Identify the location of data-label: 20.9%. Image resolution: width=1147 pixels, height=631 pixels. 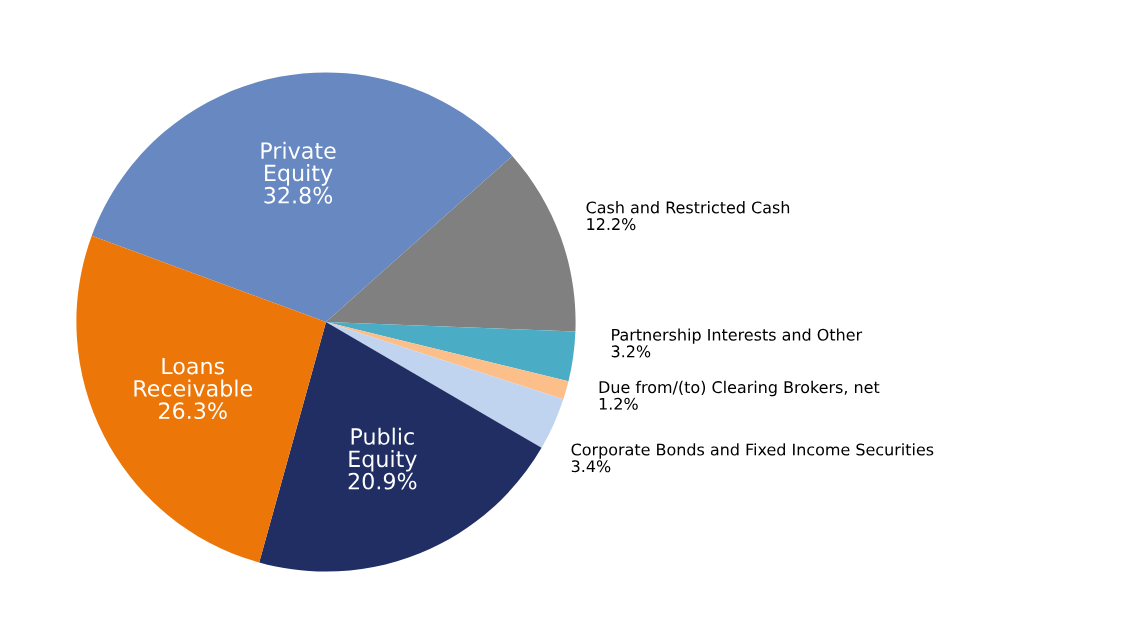
(382, 481).